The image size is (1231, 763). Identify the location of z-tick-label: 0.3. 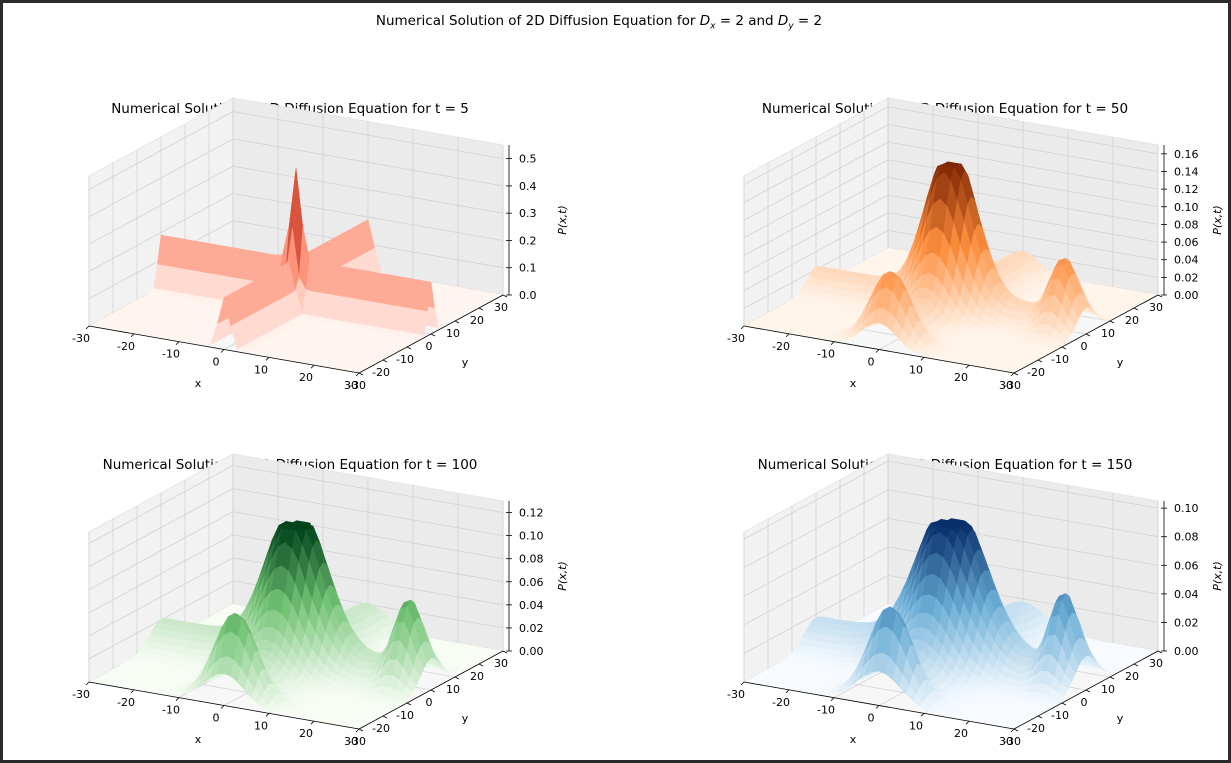
(528, 213).